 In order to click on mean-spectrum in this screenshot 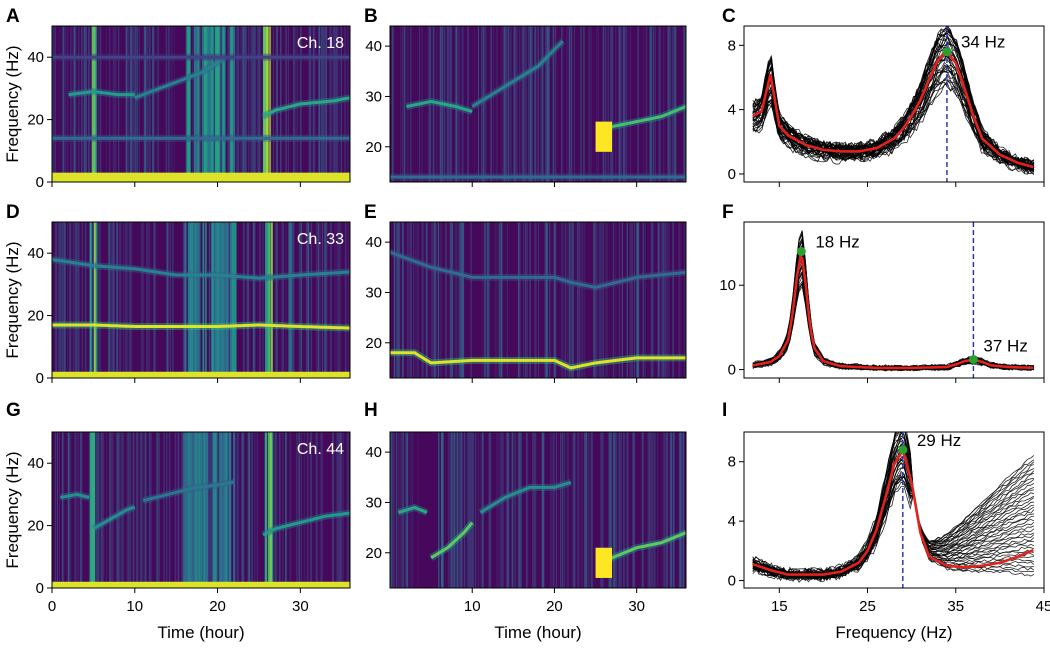, I will do `click(893, 511)`.